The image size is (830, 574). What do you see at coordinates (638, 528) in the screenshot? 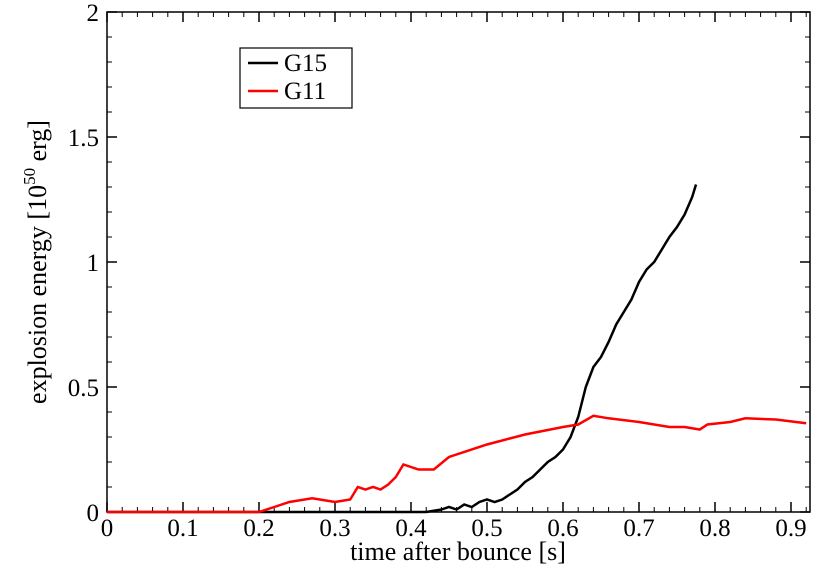
I see `x-tick-label: 0.7` at bounding box center [638, 528].